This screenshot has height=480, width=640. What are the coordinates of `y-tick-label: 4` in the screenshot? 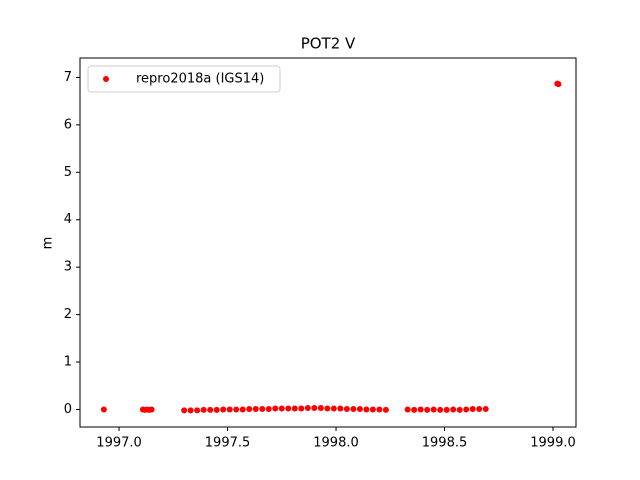 It's located at (68, 219).